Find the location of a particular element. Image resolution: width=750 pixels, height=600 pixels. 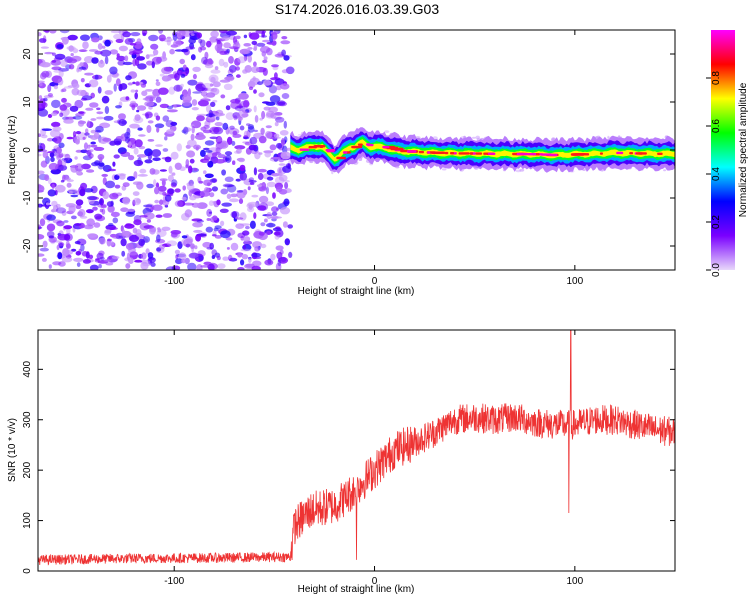

snr-xtick-label: 100 is located at coordinates (574, 581).